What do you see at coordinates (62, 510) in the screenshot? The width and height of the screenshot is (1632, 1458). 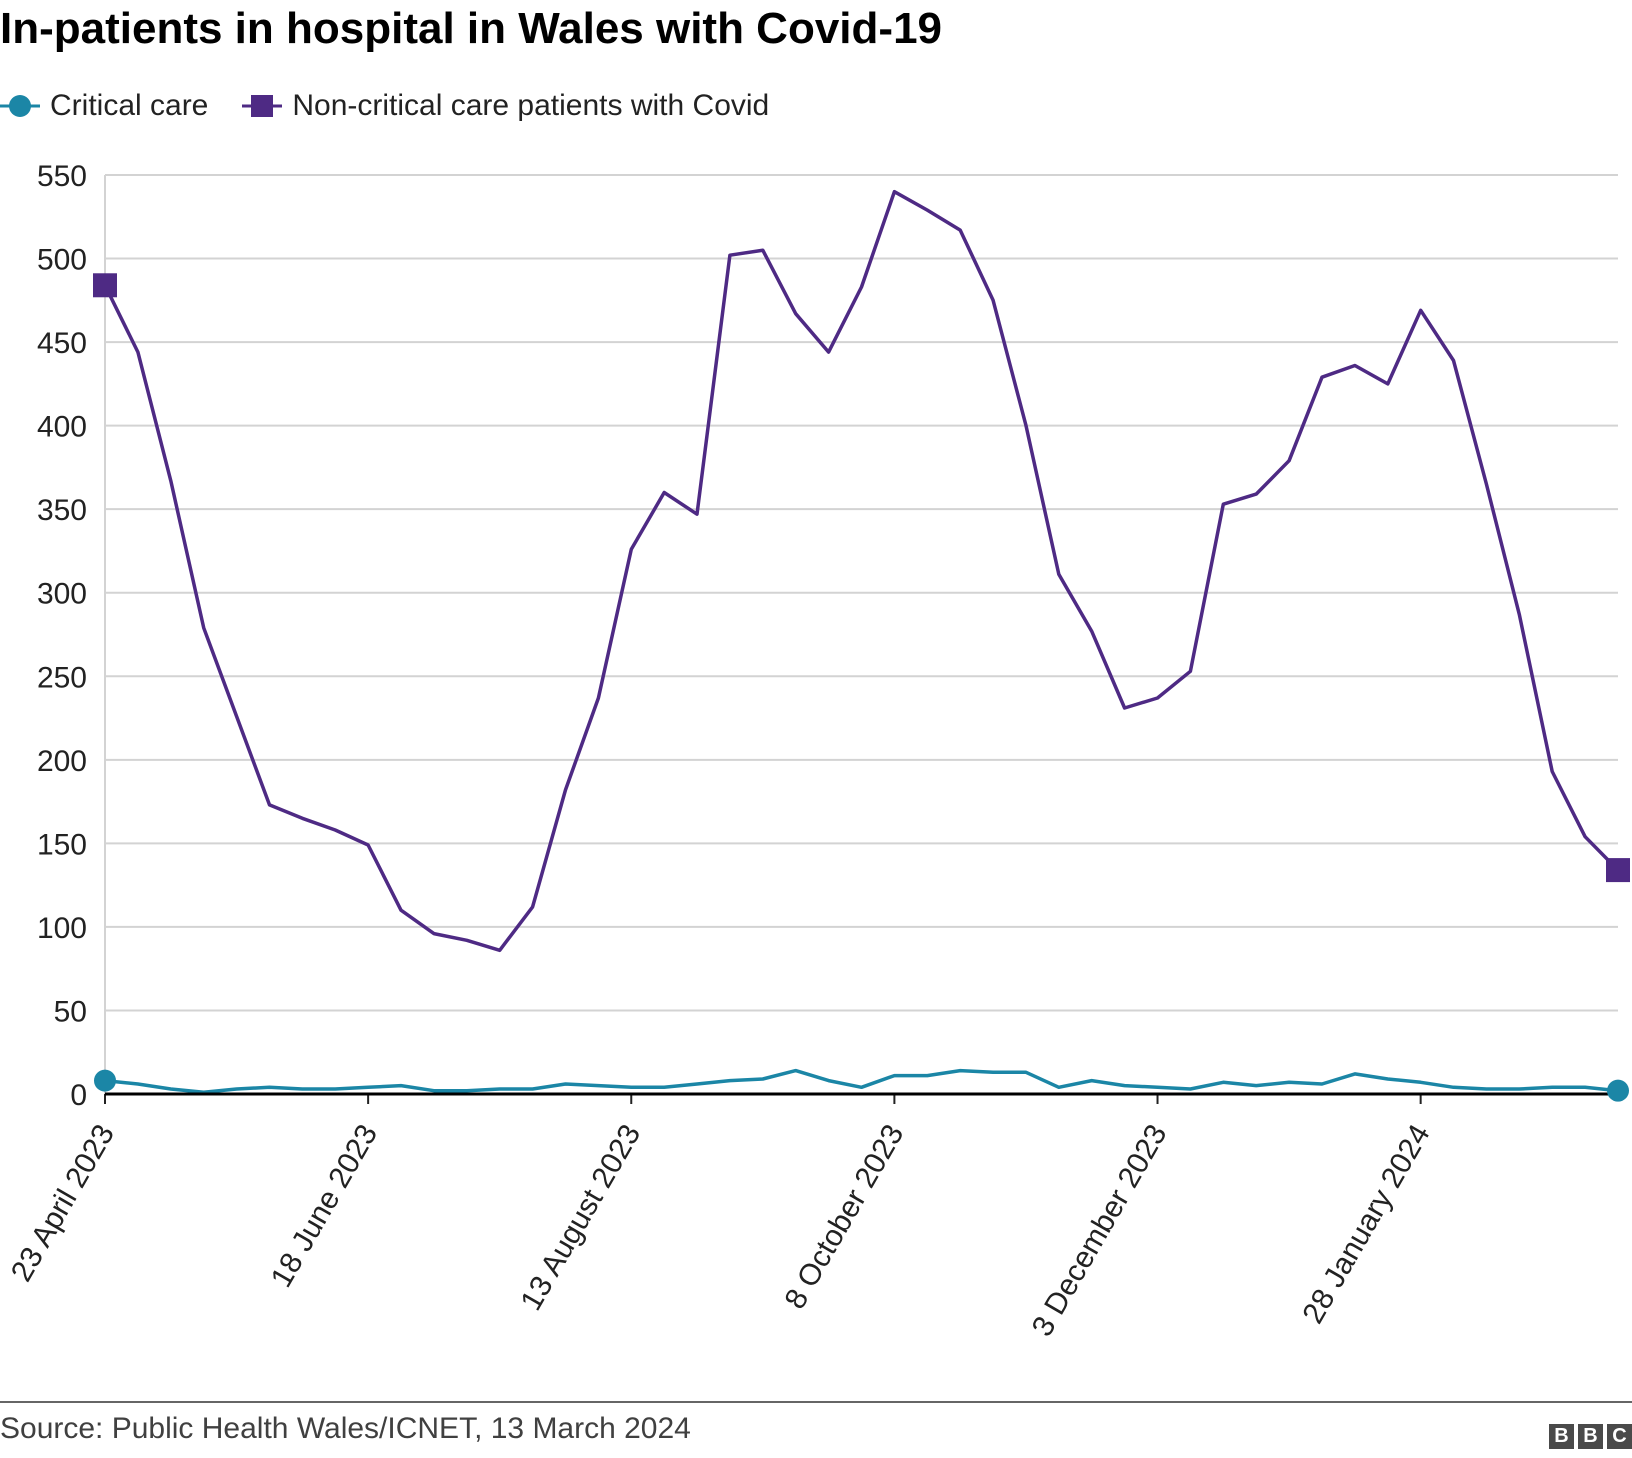 I see `y-tick-label: 350` at bounding box center [62, 510].